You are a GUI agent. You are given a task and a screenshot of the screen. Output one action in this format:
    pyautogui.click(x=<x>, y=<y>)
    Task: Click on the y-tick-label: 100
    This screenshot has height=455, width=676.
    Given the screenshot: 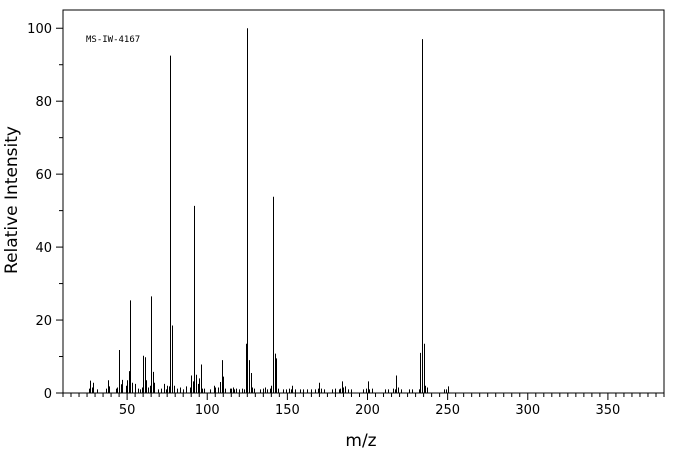 What is the action you would take?
    pyautogui.click(x=39, y=29)
    